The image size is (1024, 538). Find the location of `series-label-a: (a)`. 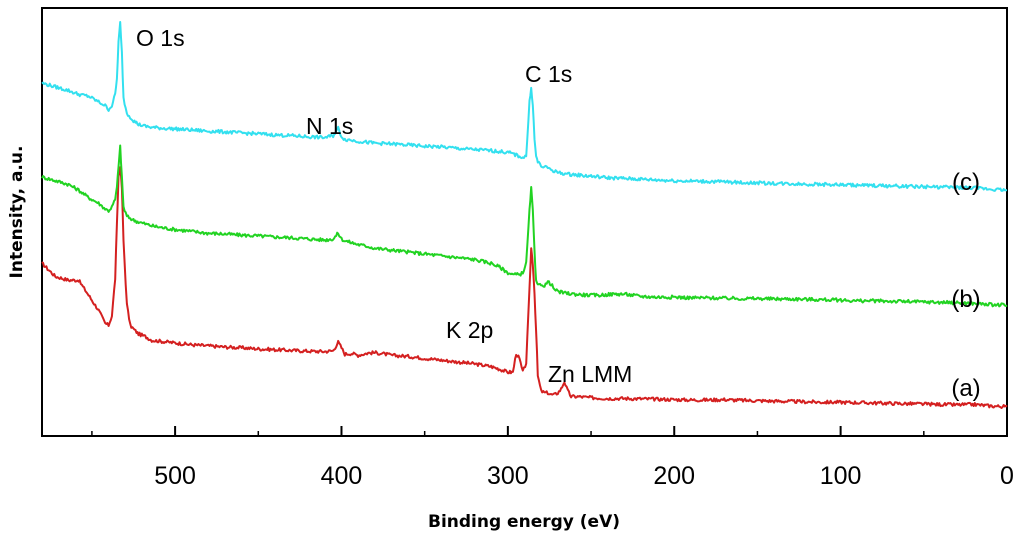

series-label-a: (a) is located at coordinates (965, 388).